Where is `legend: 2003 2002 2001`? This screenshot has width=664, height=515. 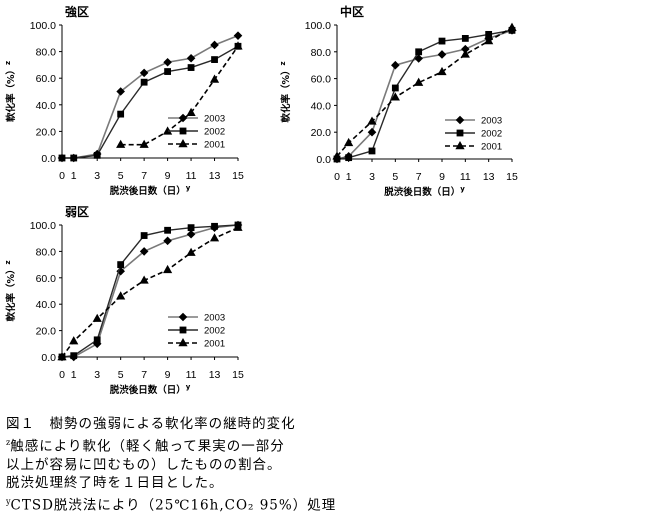
legend: 2003 2002 2001 is located at coordinates (196, 331).